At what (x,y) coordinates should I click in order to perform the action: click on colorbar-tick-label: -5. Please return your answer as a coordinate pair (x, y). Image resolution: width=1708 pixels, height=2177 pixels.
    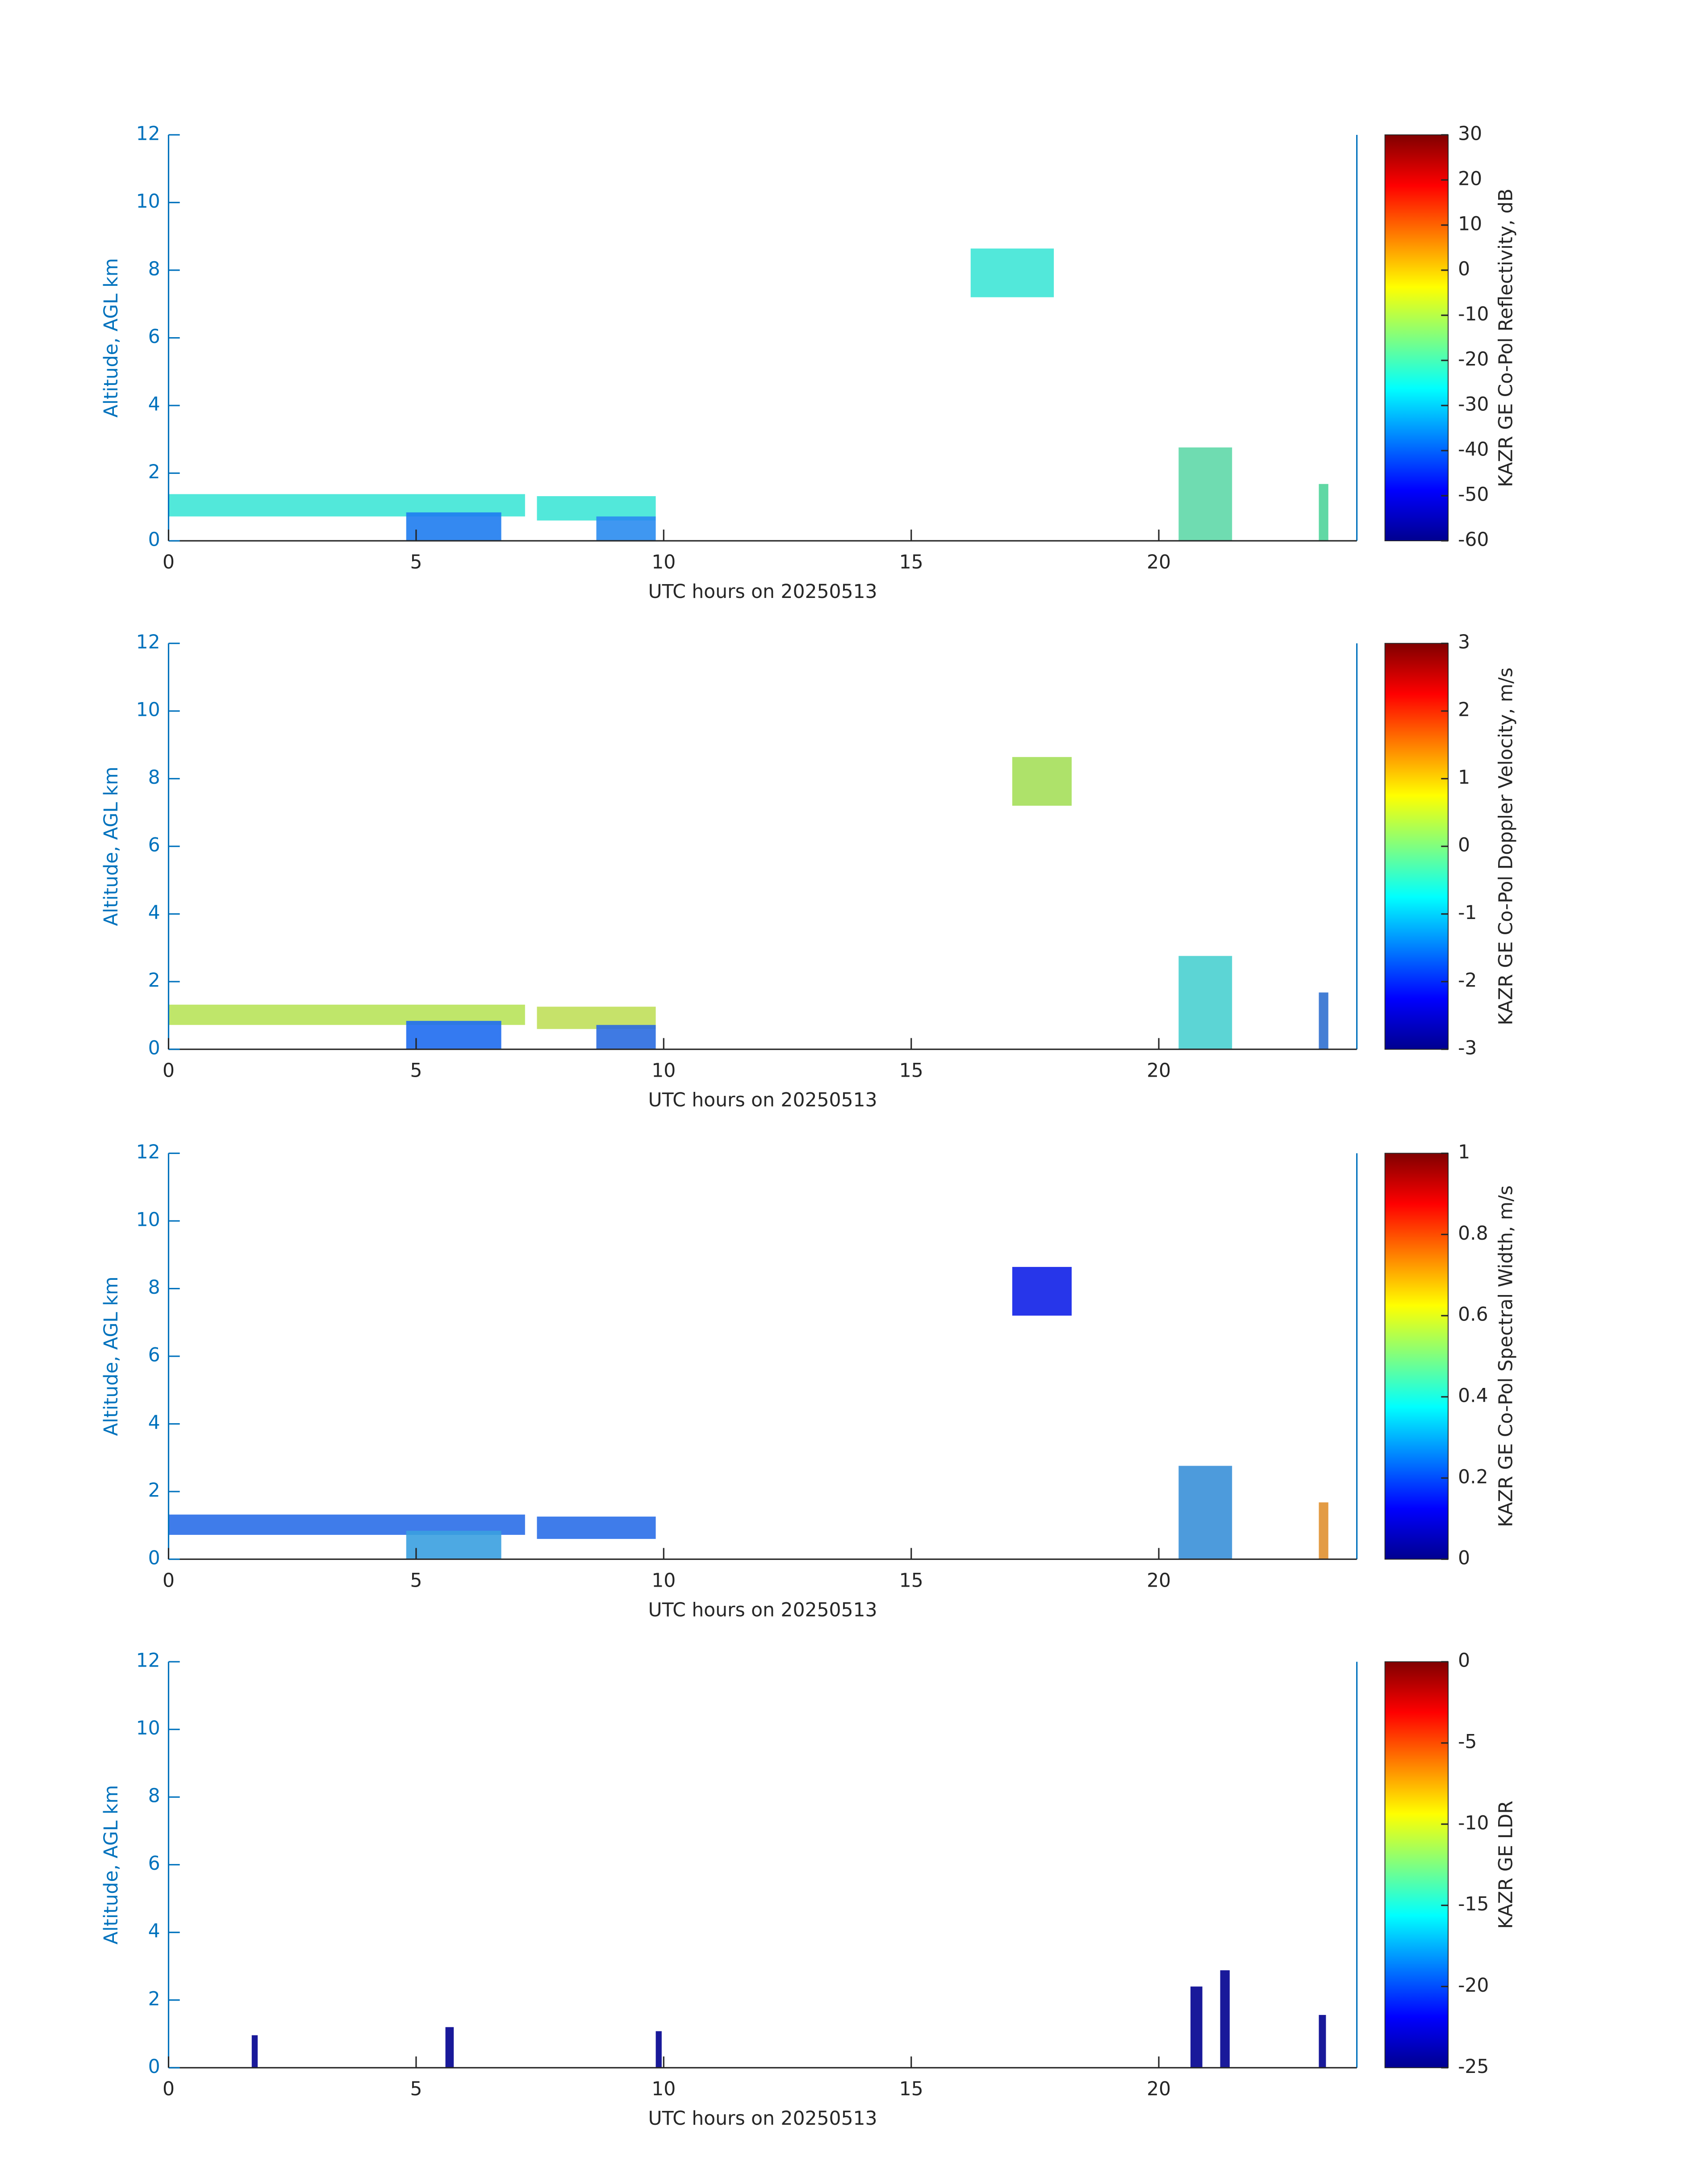
    Looking at the image, I should click on (1467, 1742).